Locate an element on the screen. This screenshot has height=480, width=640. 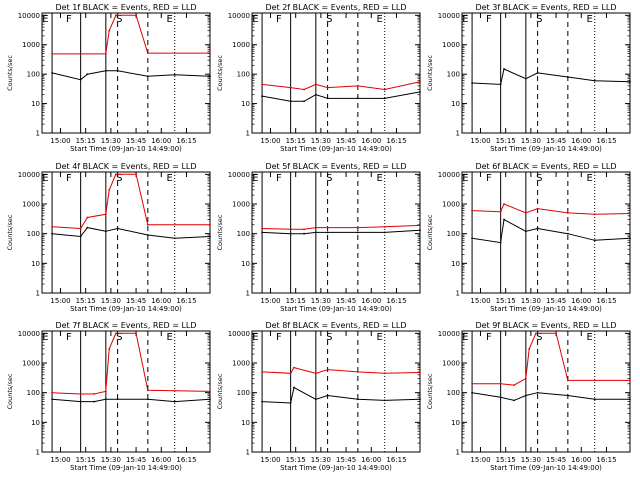
marker-letter: S is located at coordinates (329, 337).